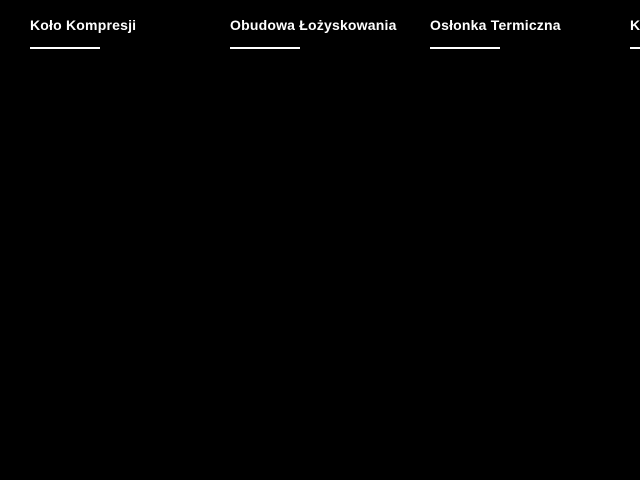  I want to click on field-label: Obudowa Łożyskowania, so click(313, 25).